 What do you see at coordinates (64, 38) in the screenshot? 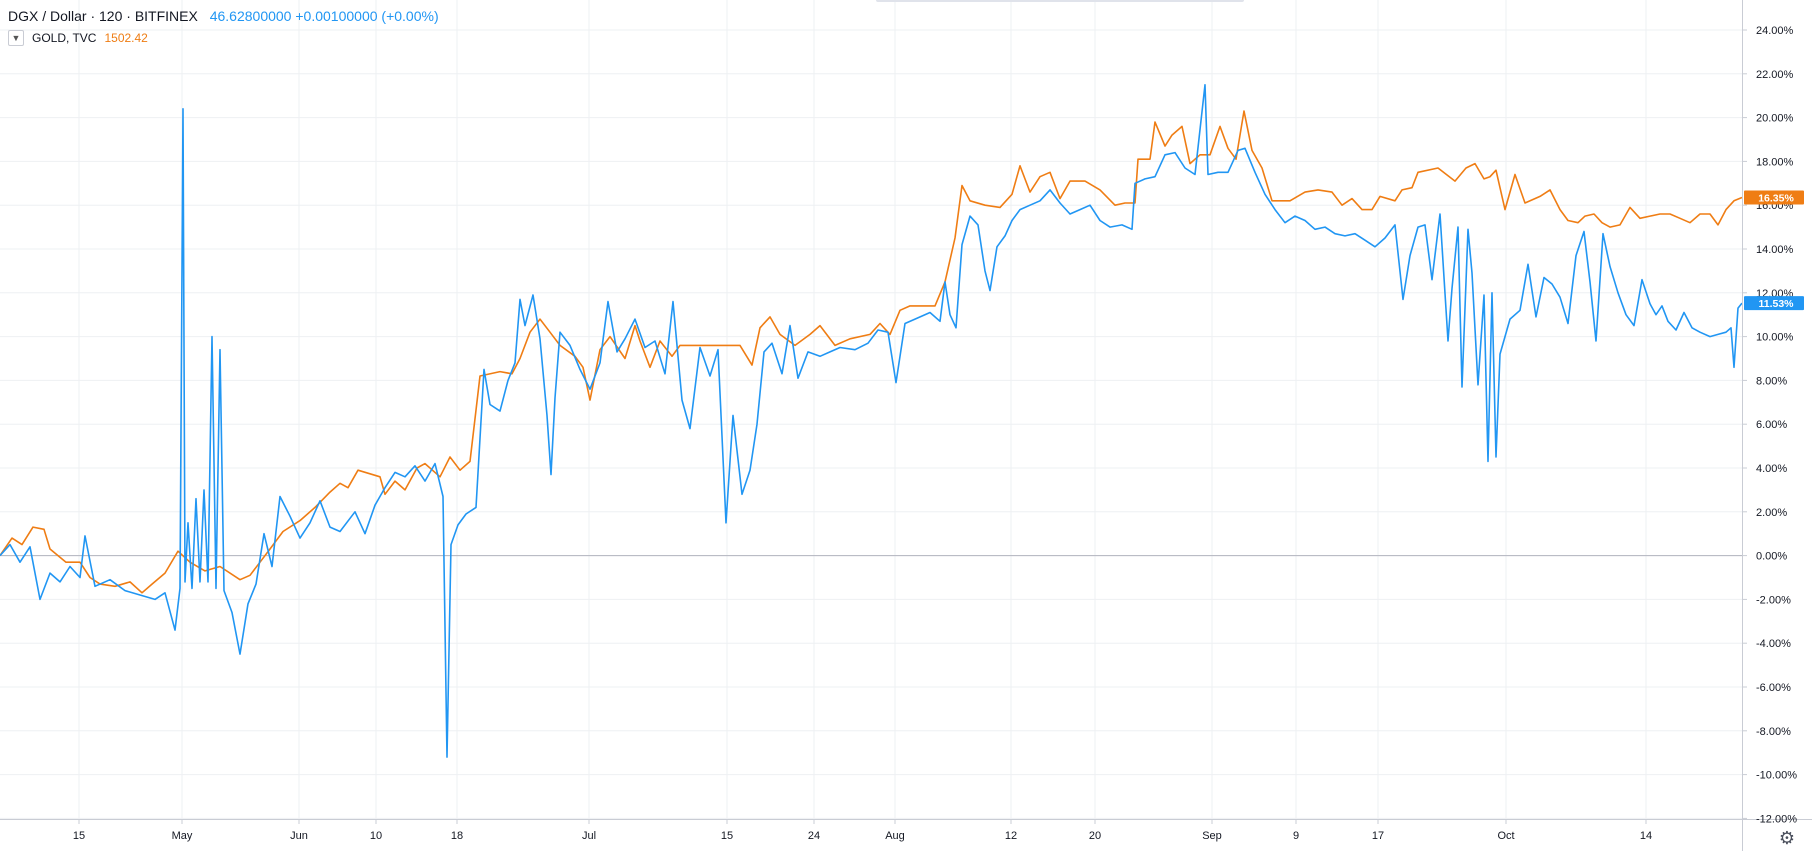
I see `compare-symbol-name: GOLD, TVC` at bounding box center [64, 38].